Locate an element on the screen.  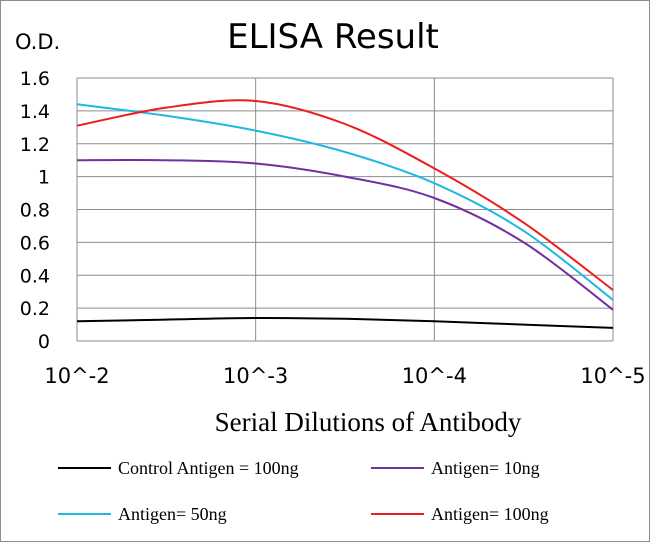
y-tick-label: 1.6 is located at coordinates (35, 79).